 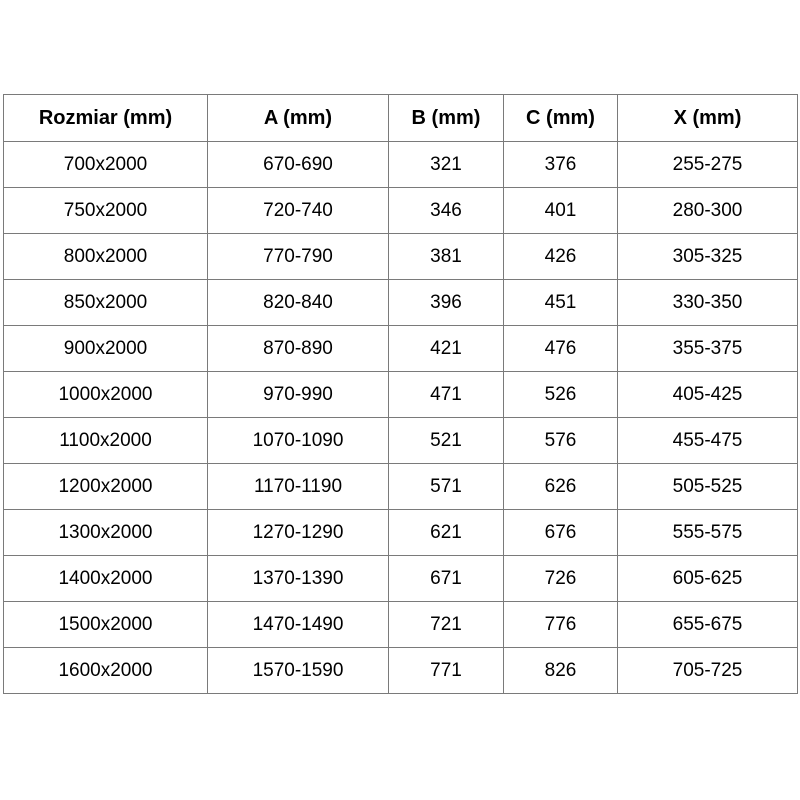 I want to click on table-cell: 401, so click(x=560, y=210).